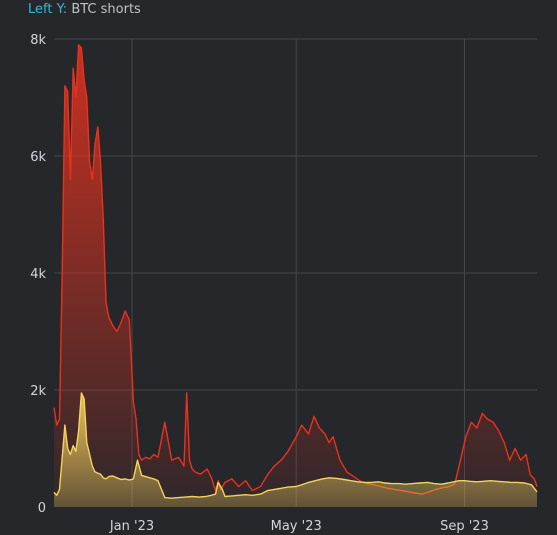 Image resolution: width=557 pixels, height=535 pixels. Describe the element at coordinates (296, 526) in the screenshot. I see `x-tick-label: May '23` at that location.